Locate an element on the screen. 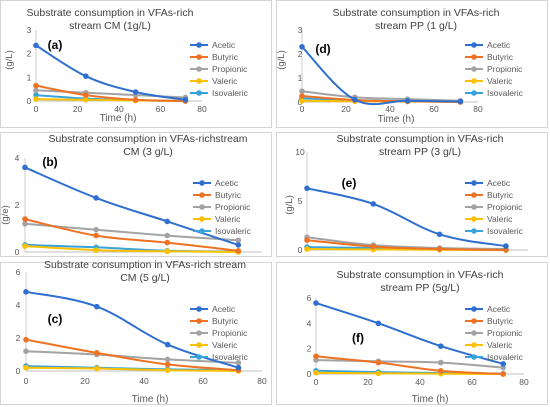  chart-title: Substrate consumption in VFAs-richstream is located at coordinates (148, 139).